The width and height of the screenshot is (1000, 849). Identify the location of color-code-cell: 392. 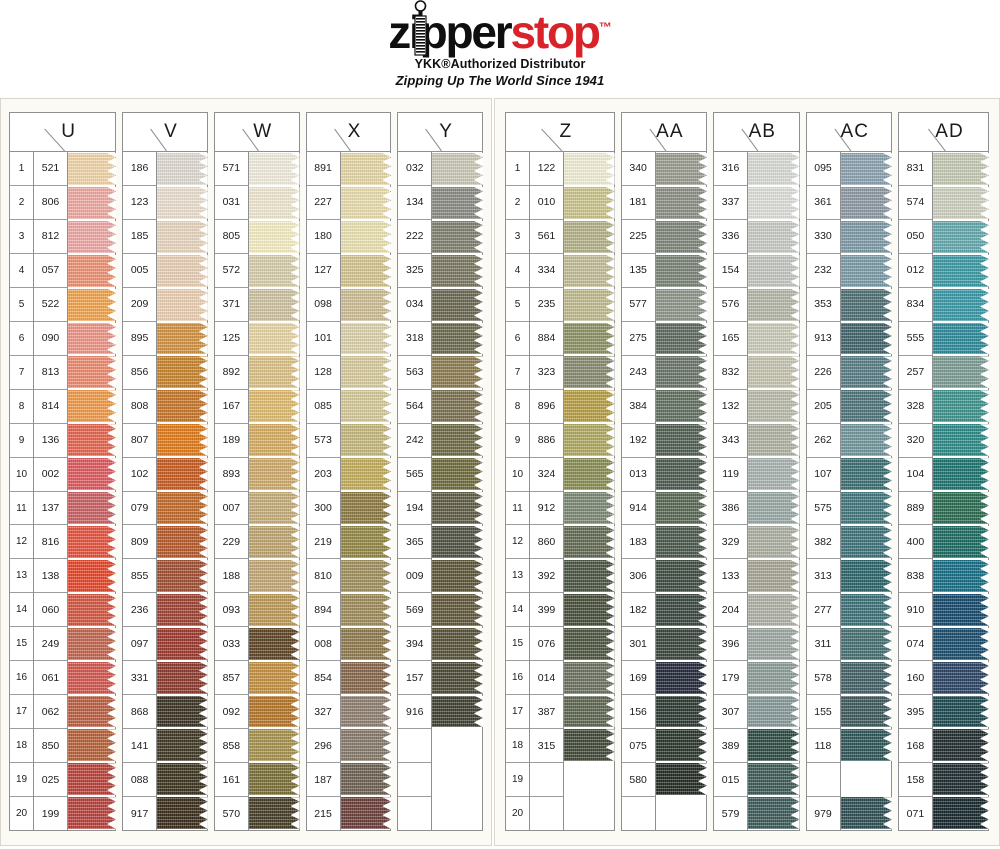
(546, 576).